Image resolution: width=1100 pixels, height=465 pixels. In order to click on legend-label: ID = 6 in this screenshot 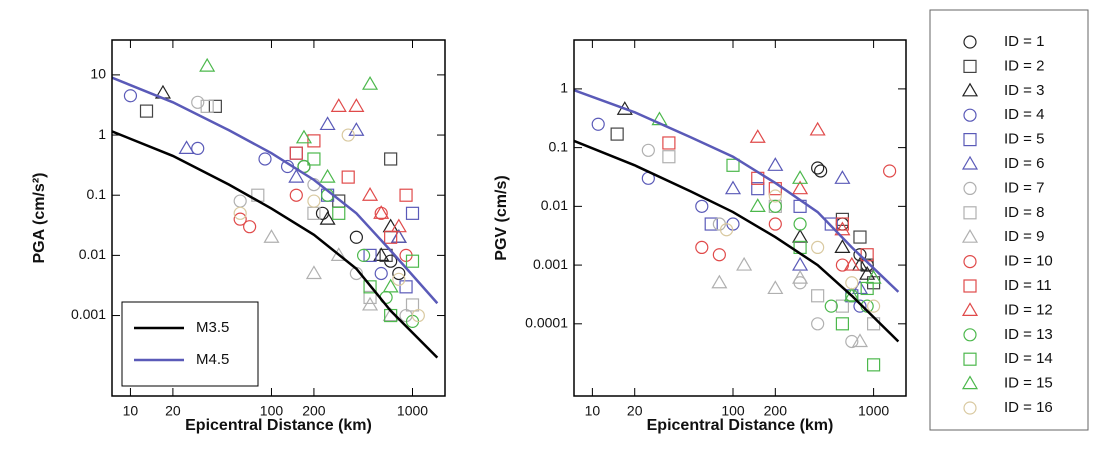, I will do `click(1024, 163)`.